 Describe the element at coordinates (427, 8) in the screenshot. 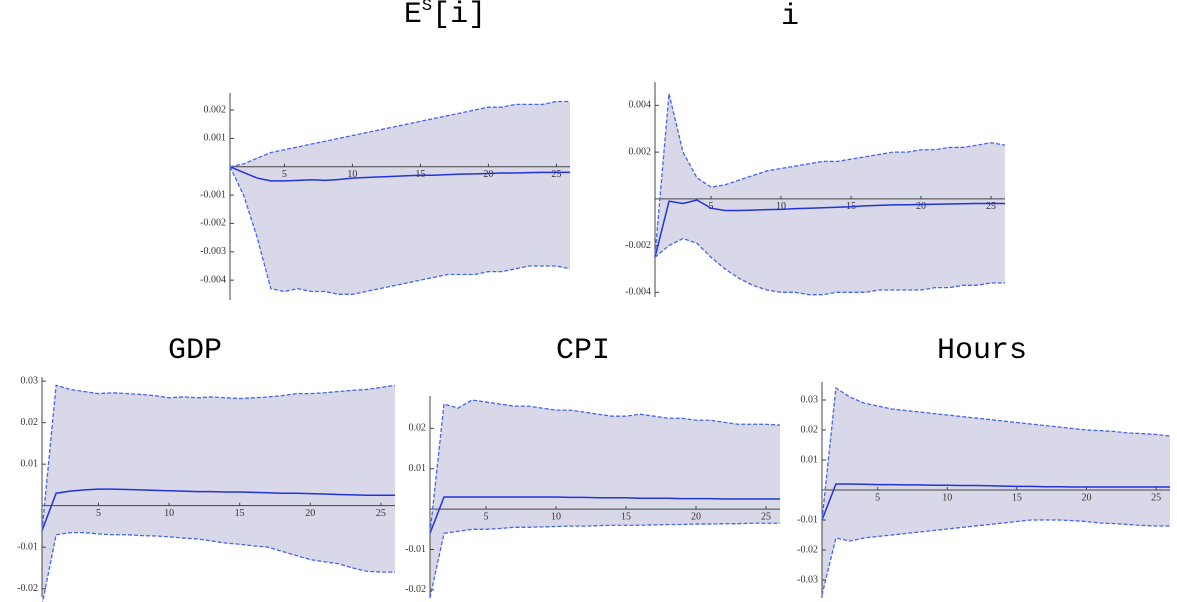

I see `title-superscript: S` at that location.